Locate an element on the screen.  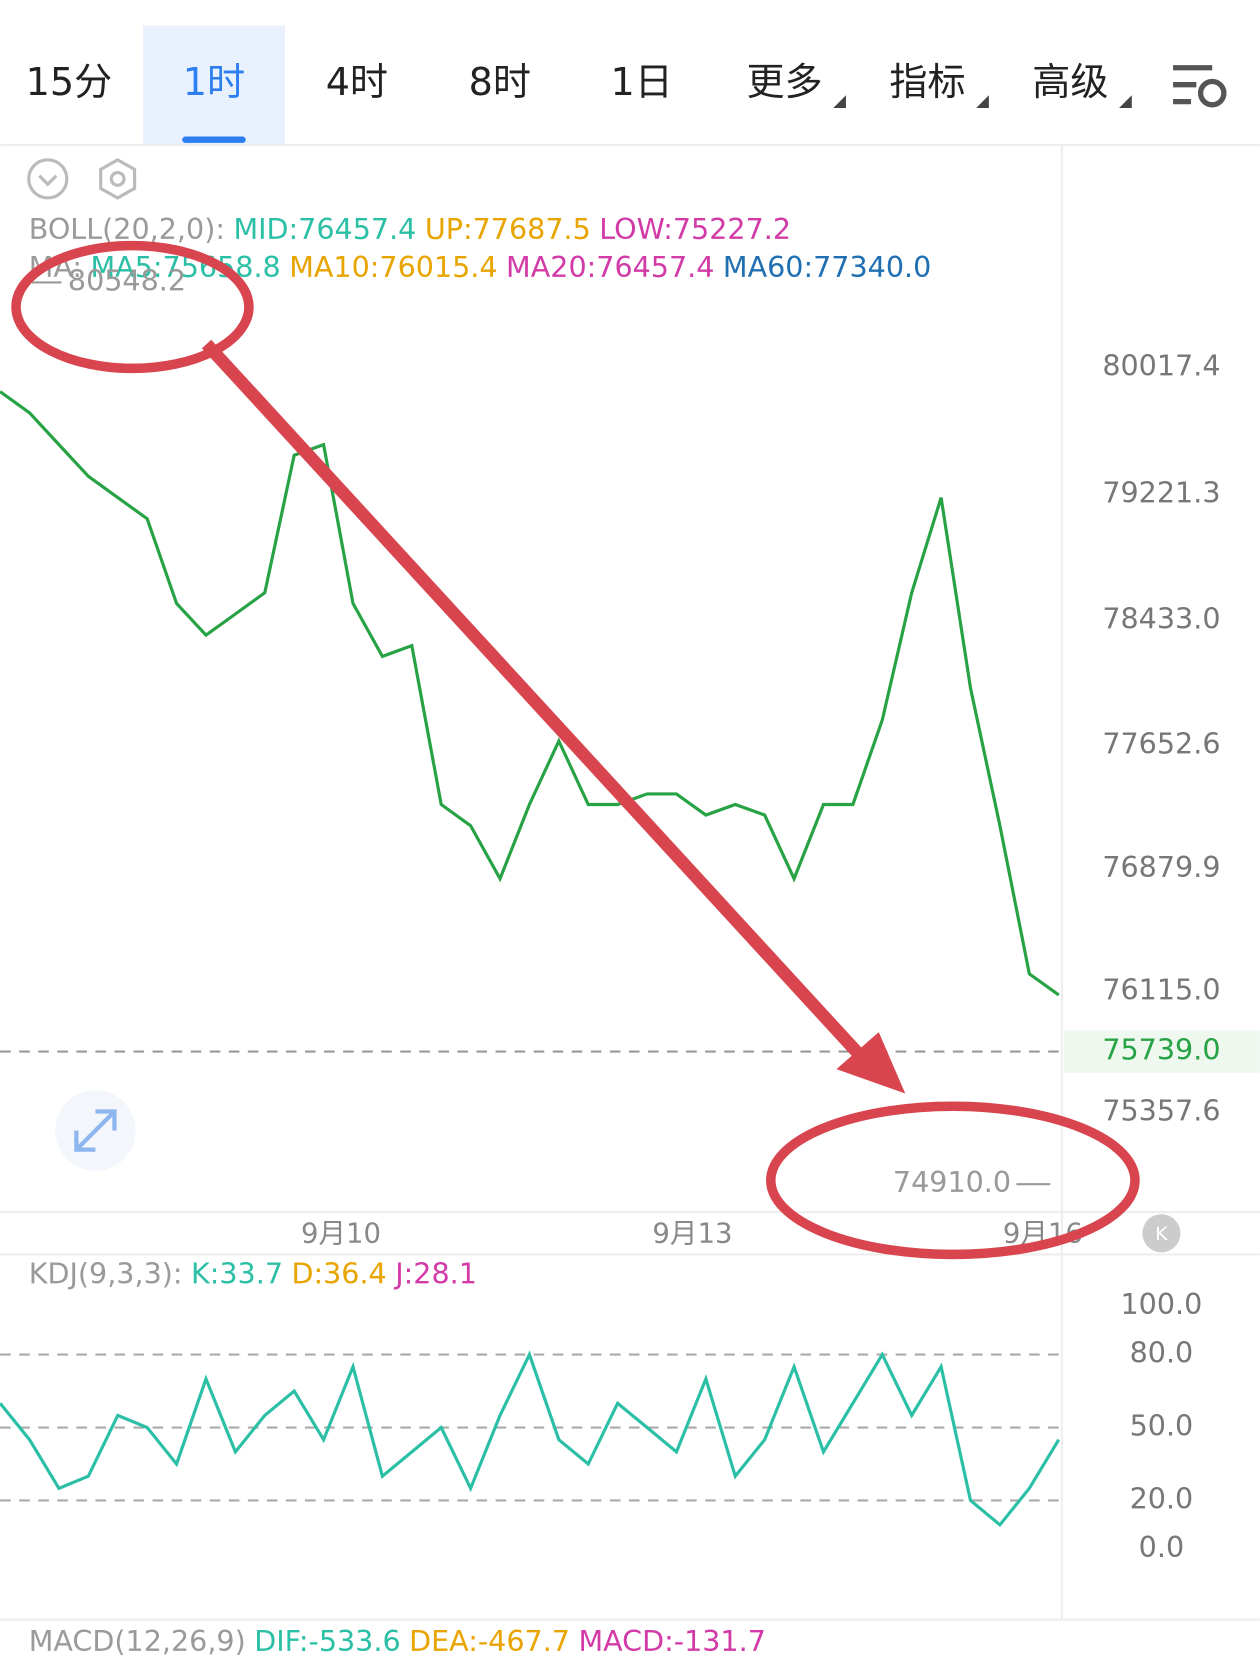
x-tick-label: 9月10 is located at coordinates (341, 1233).